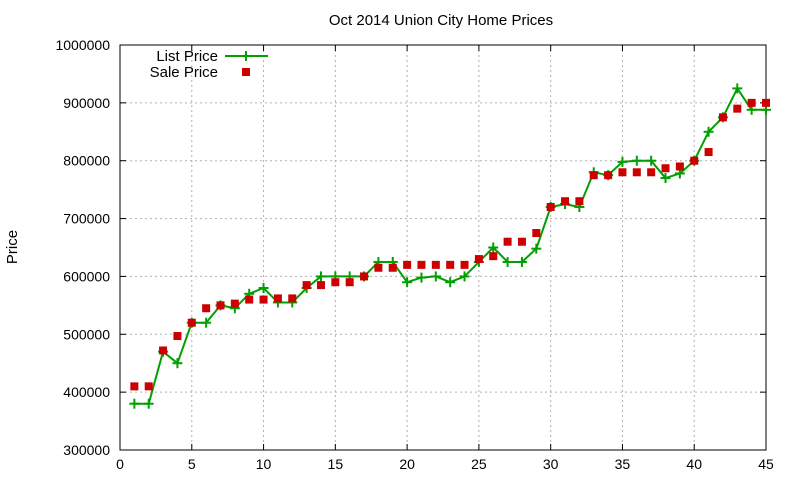 The image size is (800, 485). I want to click on x-tick-label: 10, so click(264, 464).